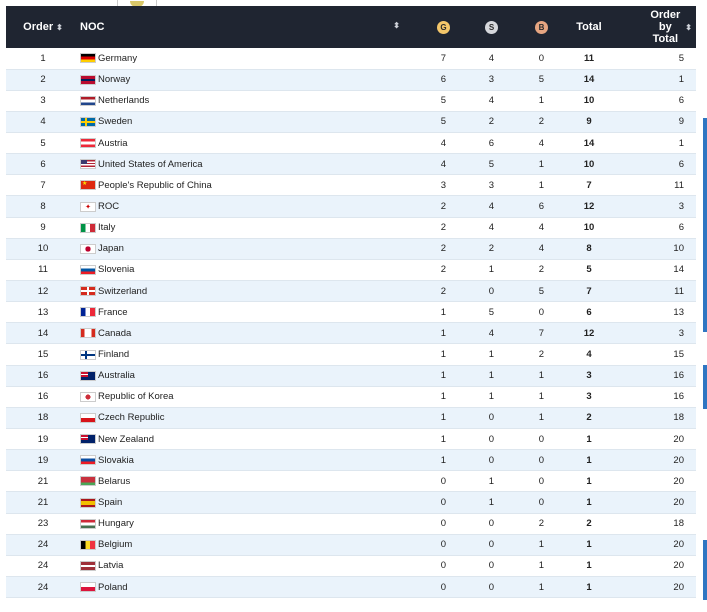  Describe the element at coordinates (114, 355) in the screenshot. I see `country-name: Finland` at that location.